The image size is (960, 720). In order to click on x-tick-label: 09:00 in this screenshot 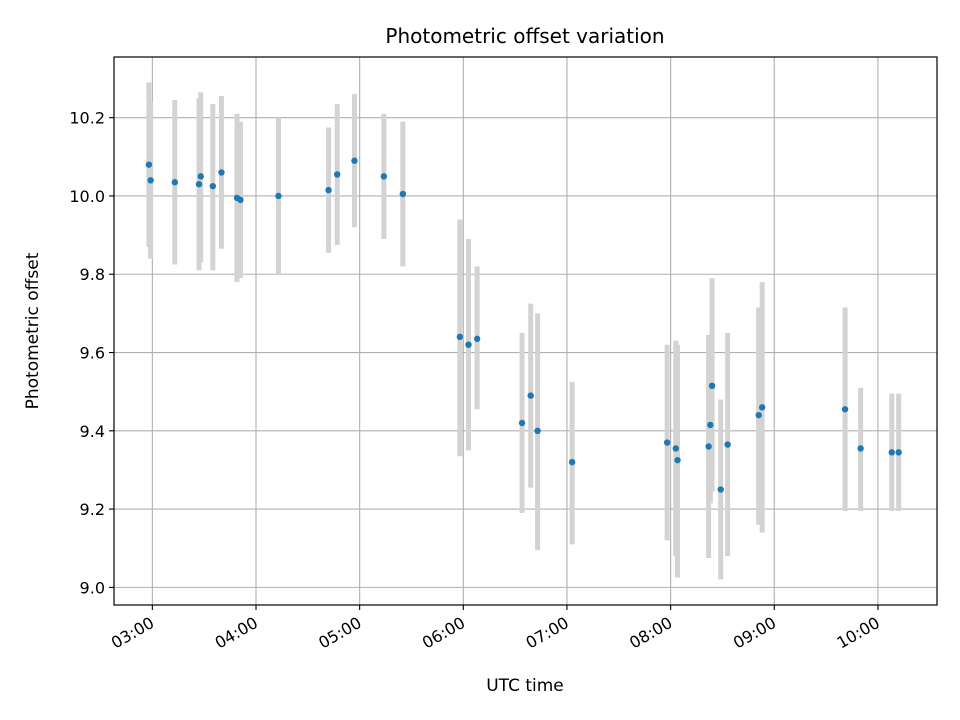, I will do `click(754, 633)`.